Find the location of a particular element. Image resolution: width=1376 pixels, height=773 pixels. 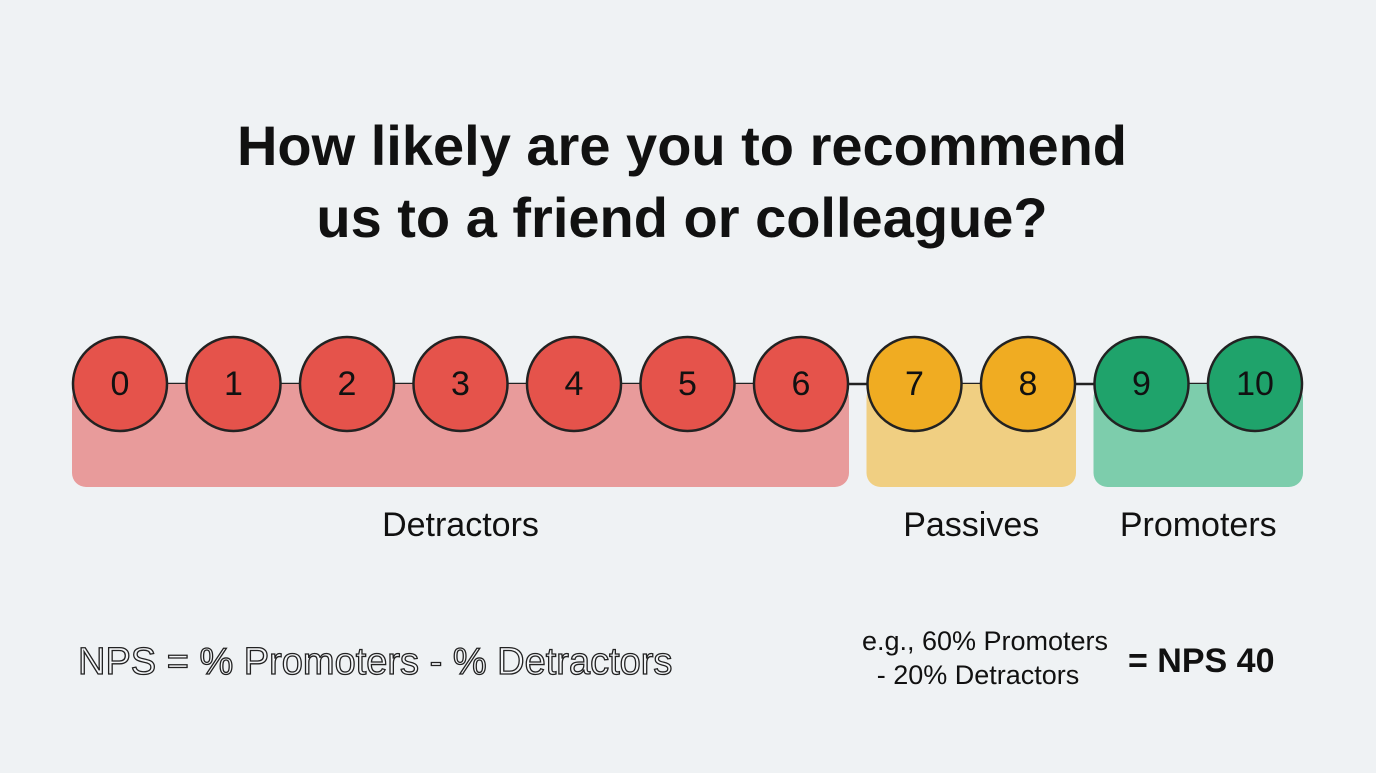

group-label: Detractors is located at coordinates (460, 525).